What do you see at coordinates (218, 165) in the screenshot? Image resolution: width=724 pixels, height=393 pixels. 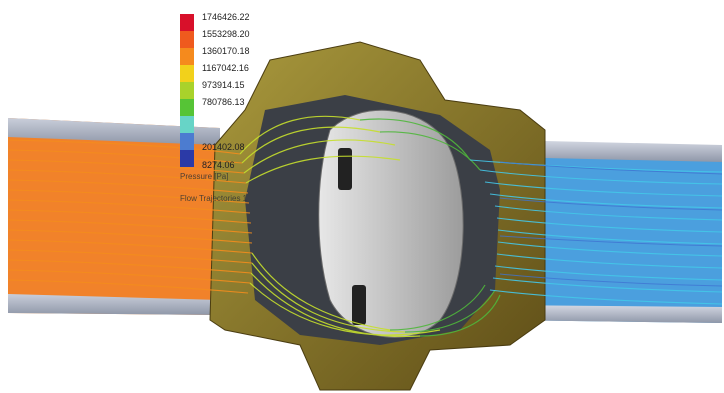 I see `legend-value-9: 8274.06` at bounding box center [218, 165].